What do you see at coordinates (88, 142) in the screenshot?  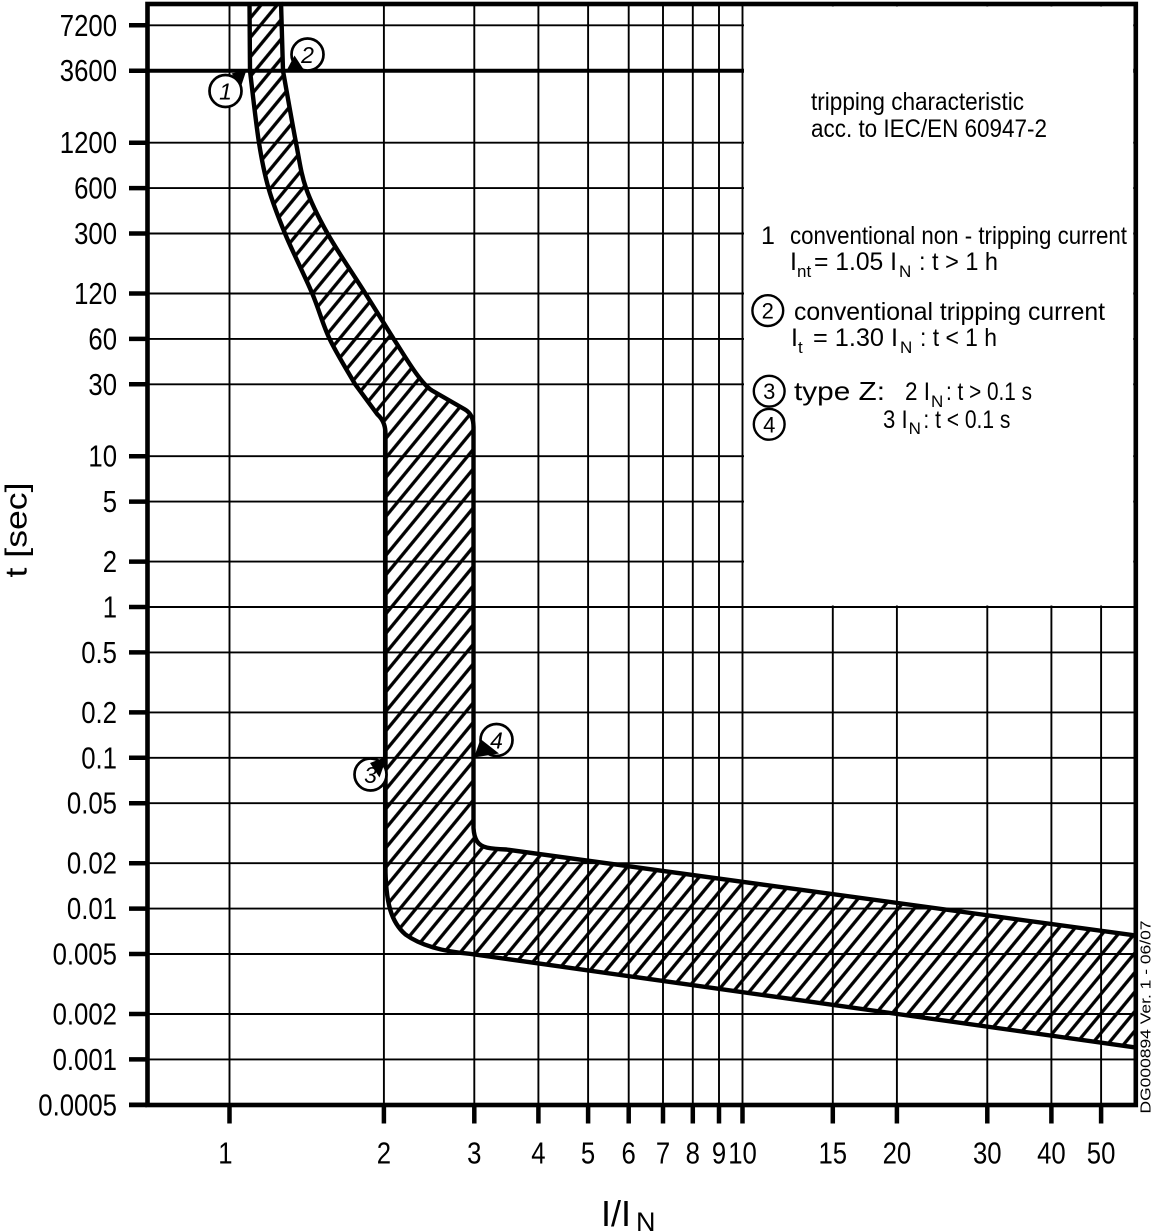 I see `svg-text: 1200` at bounding box center [88, 142].